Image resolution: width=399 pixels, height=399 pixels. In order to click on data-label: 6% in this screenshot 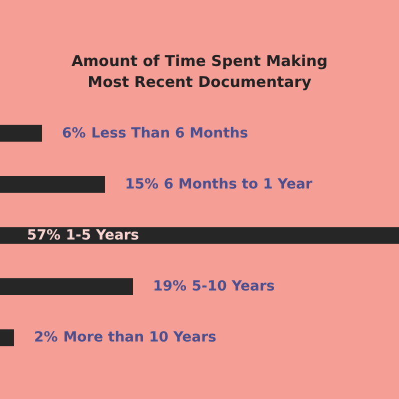, I will do `click(74, 133)`.